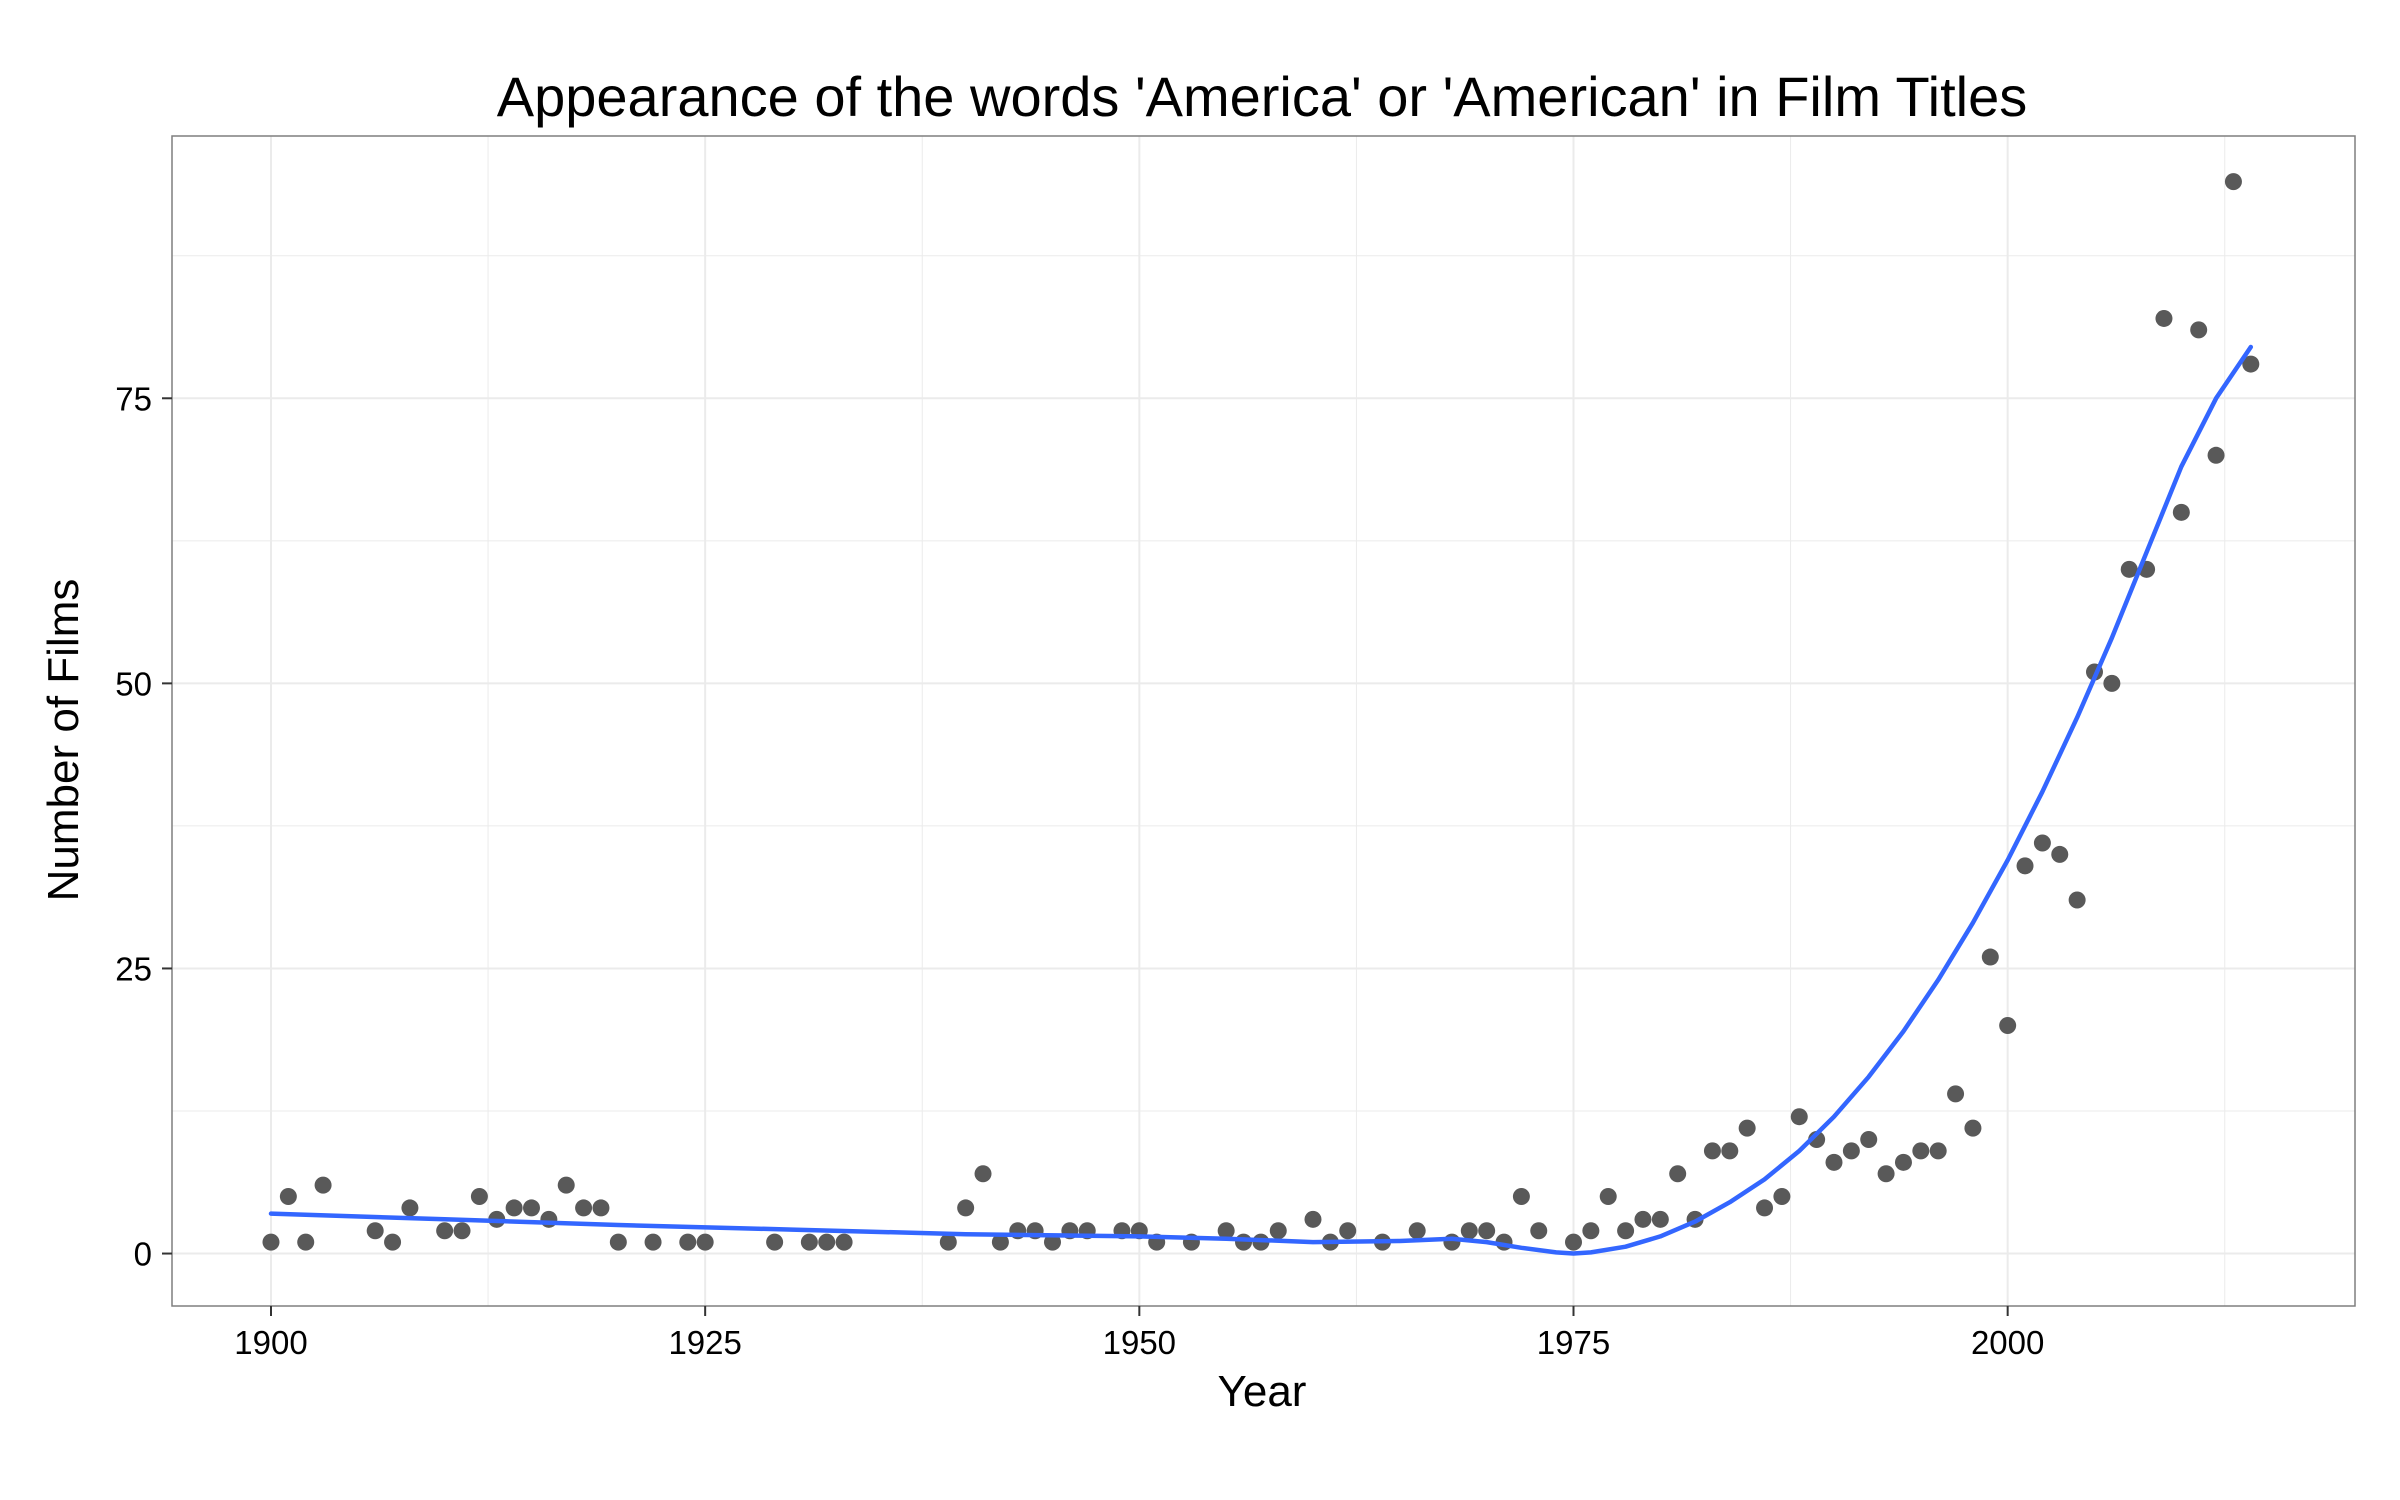 The height and width of the screenshot is (1500, 2400). Describe the element at coordinates (1139, 1342) in the screenshot. I see `x-tick-label: 1950` at that location.